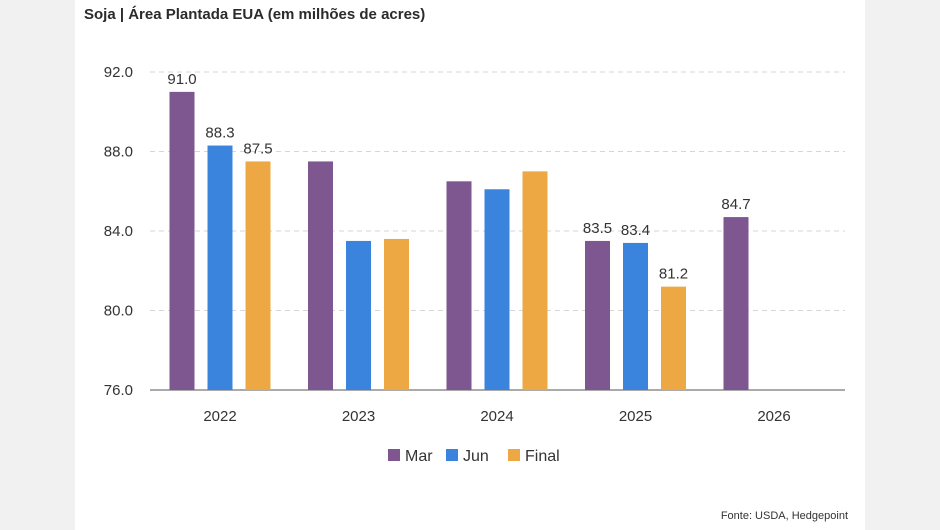  I want to click on y-tick-label: 88.0, so click(118, 152).